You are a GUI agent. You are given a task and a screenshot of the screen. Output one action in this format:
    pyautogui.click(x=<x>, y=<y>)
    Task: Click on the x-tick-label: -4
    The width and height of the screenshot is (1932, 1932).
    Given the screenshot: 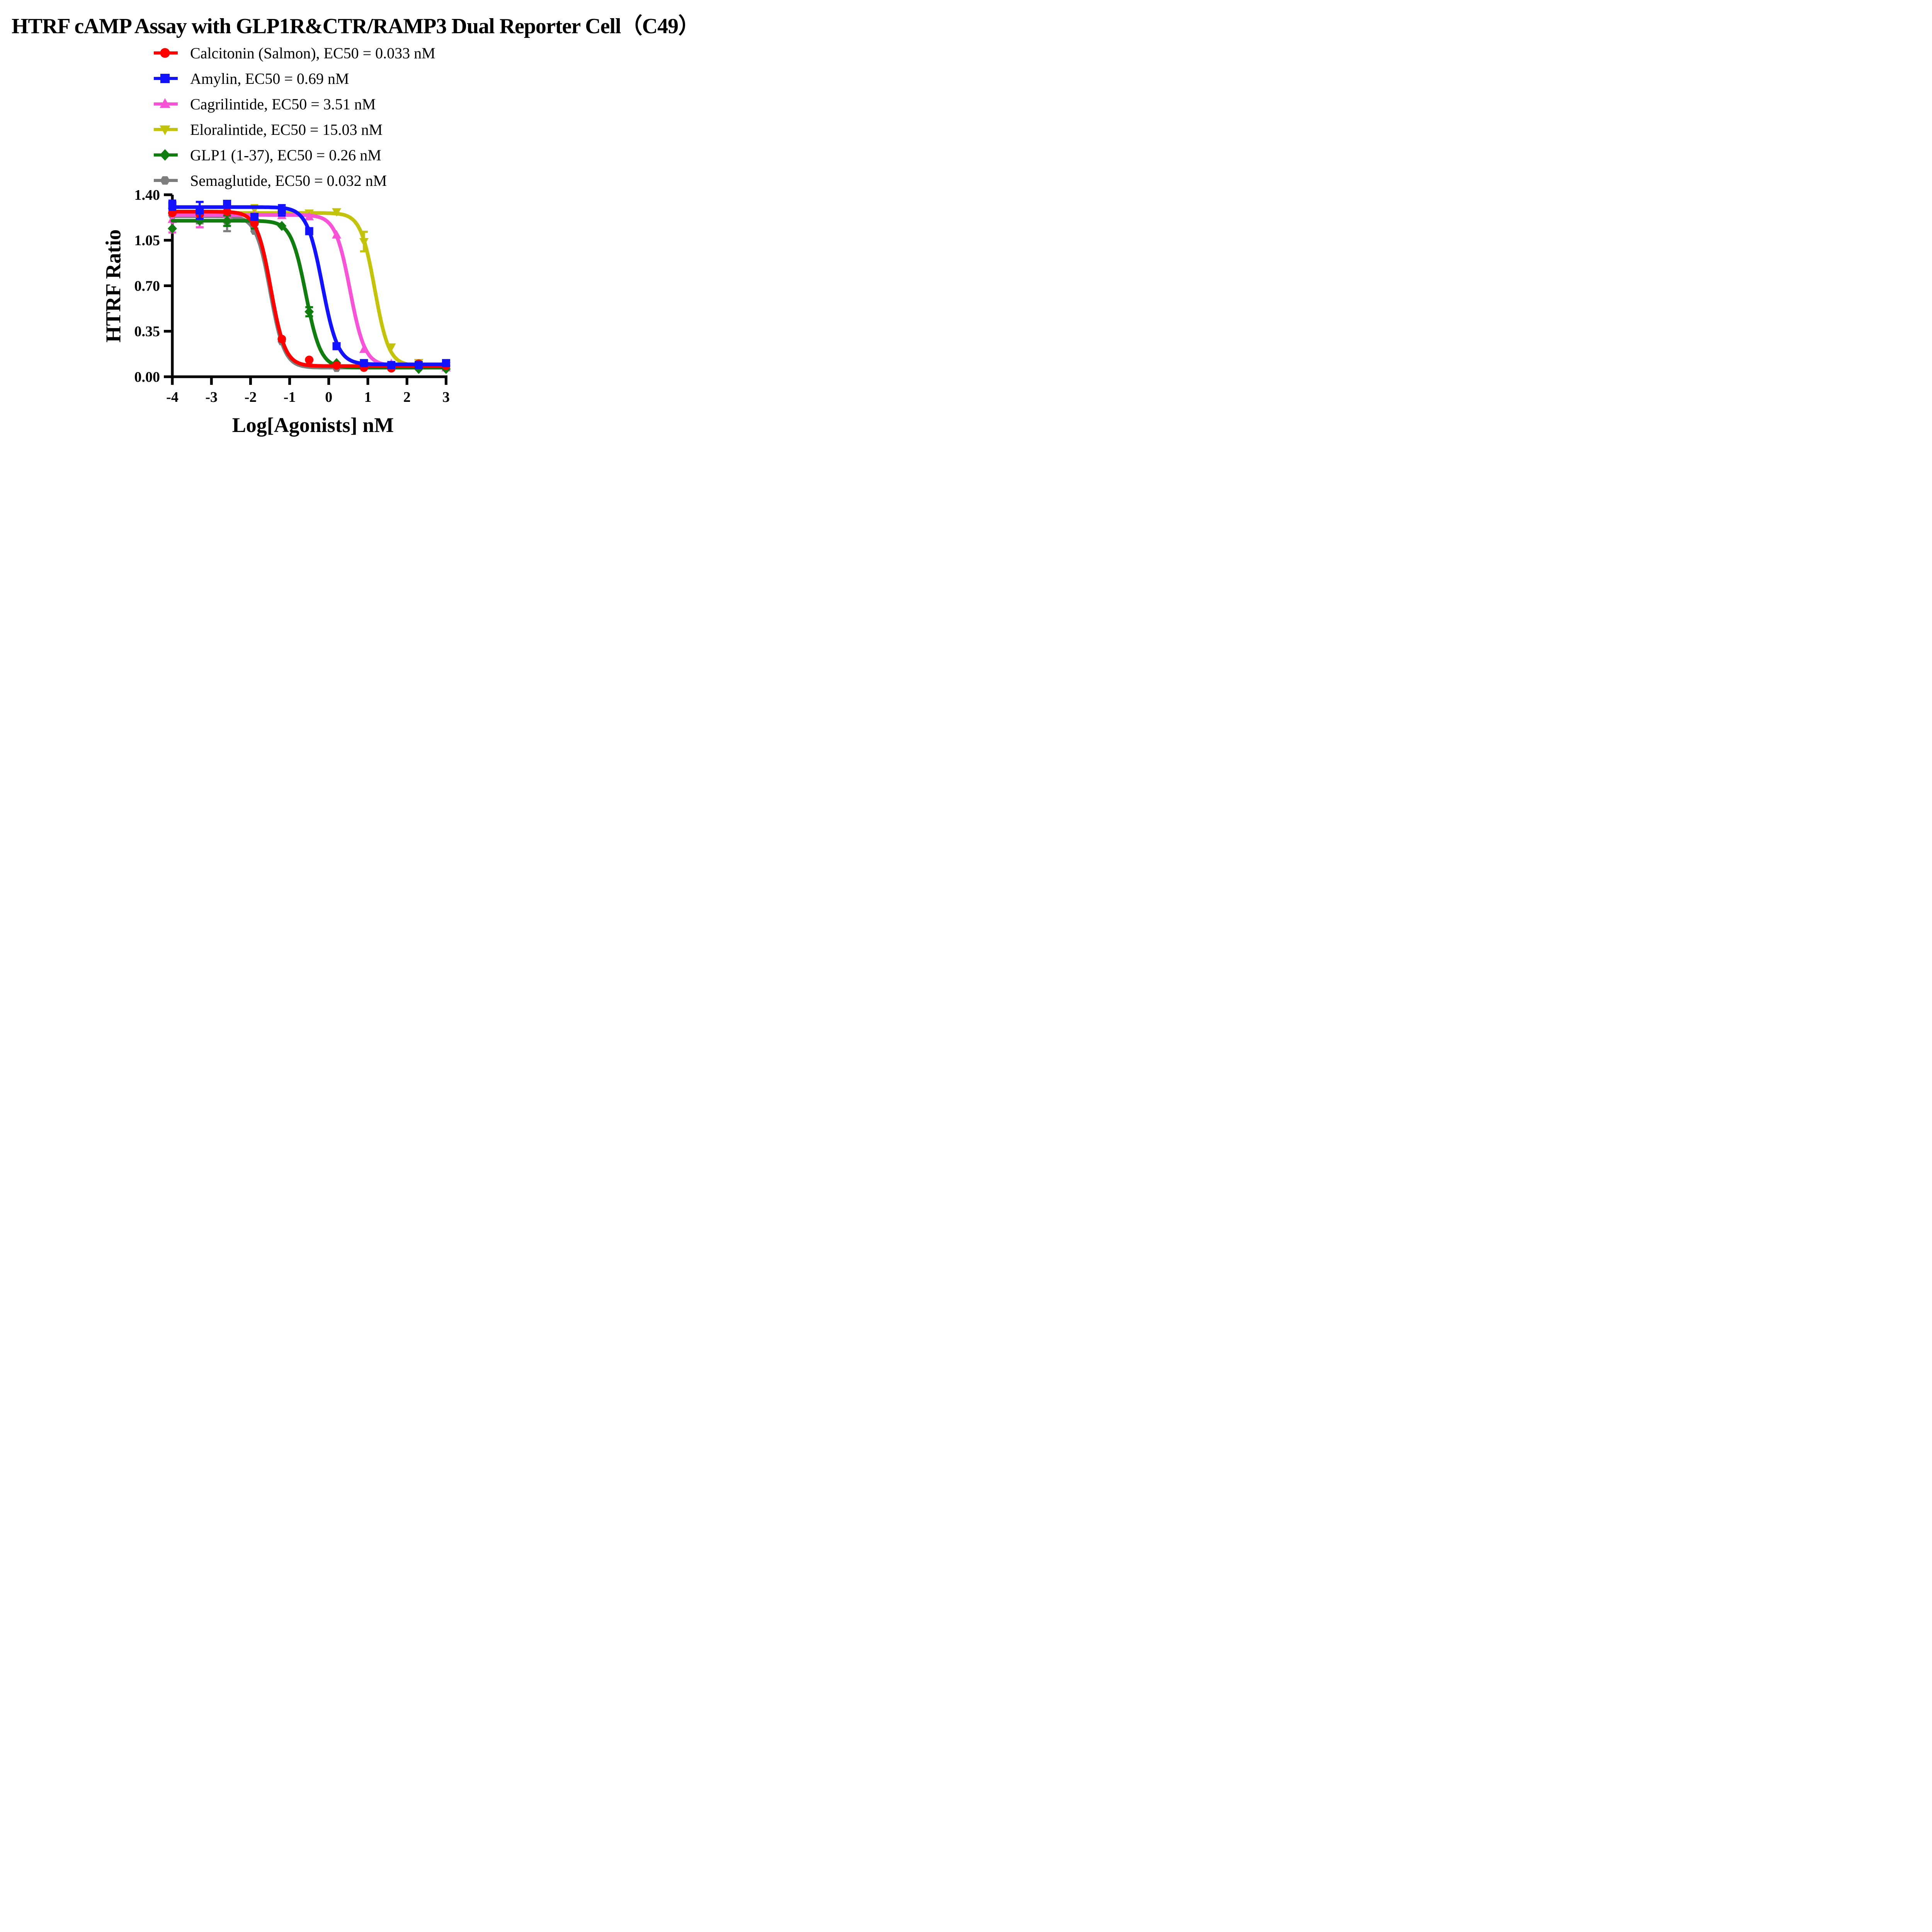 What is the action you would take?
    pyautogui.click(x=173, y=397)
    